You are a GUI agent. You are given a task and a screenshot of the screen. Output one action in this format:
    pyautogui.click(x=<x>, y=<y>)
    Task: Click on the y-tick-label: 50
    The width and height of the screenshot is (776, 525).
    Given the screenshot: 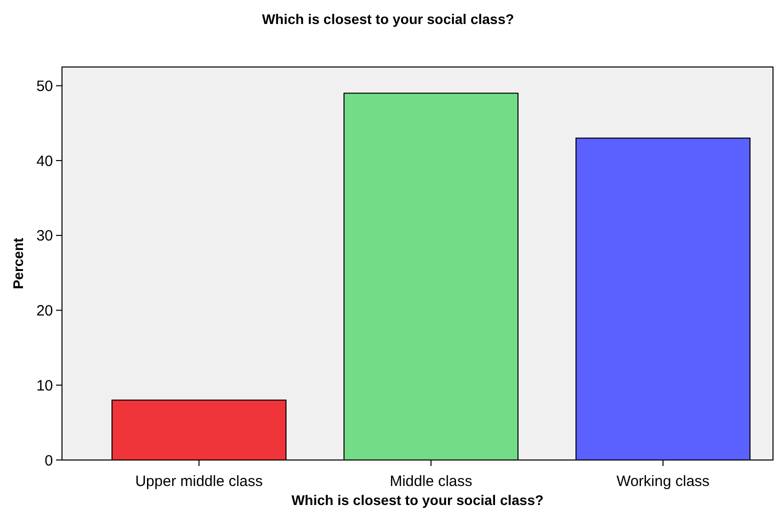 What is the action you would take?
    pyautogui.click(x=44, y=86)
    